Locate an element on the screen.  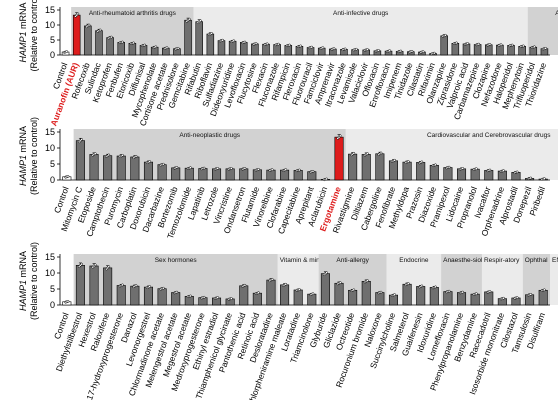
y-tick-label: 15 is located at coordinates (50, 257).